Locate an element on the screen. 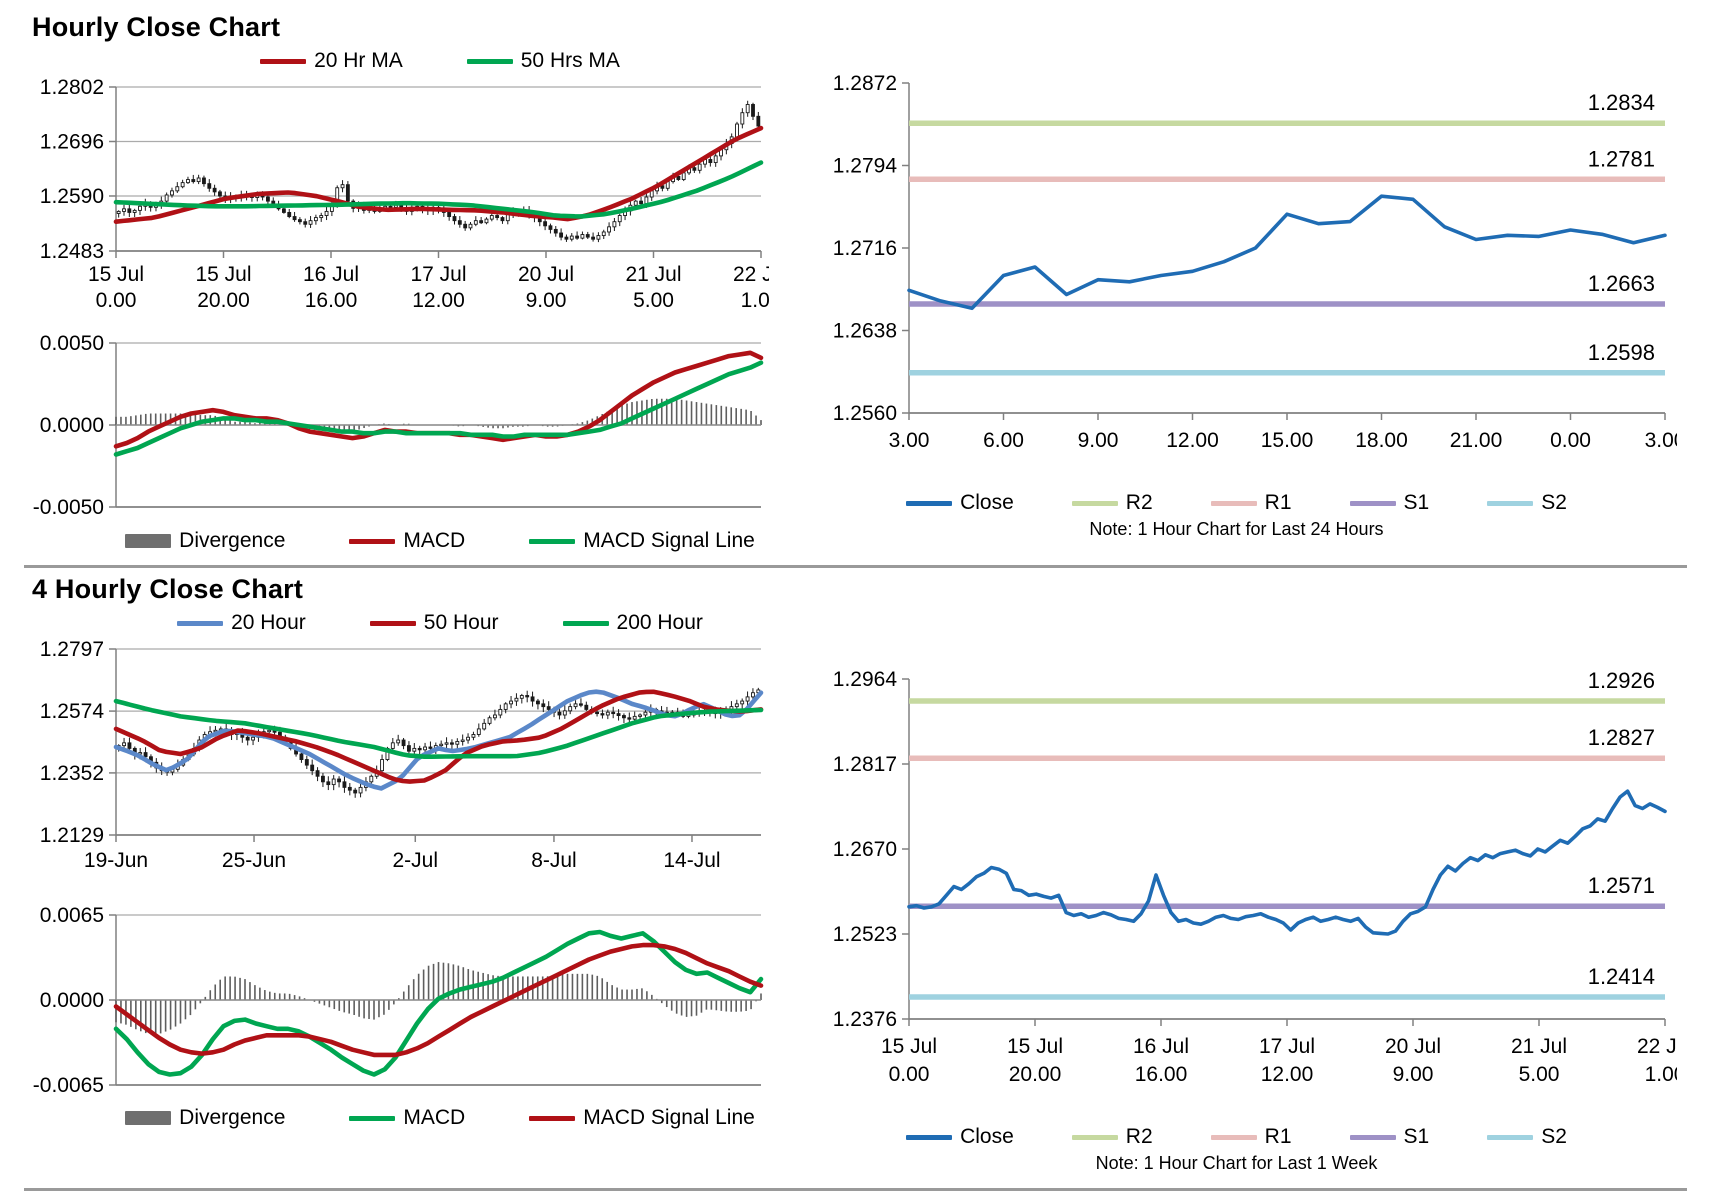 The image size is (1711, 1191). legend-item-r2: R2 is located at coordinates (1112, 1137).